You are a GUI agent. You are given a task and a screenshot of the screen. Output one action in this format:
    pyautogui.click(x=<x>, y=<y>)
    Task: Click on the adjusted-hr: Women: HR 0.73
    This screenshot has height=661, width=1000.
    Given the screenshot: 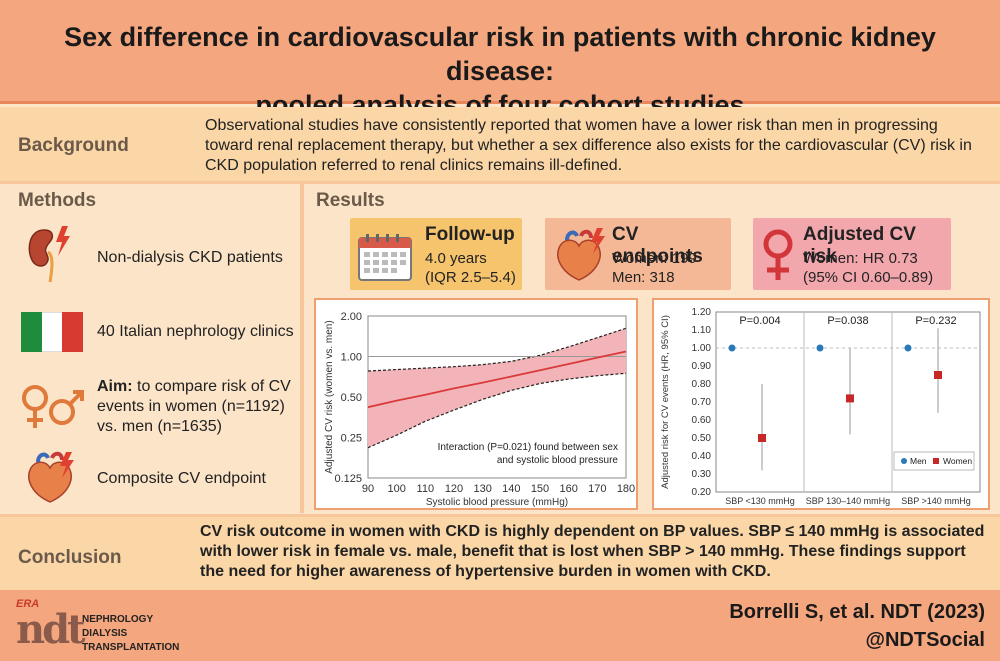 What is the action you would take?
    pyautogui.click(x=860, y=258)
    